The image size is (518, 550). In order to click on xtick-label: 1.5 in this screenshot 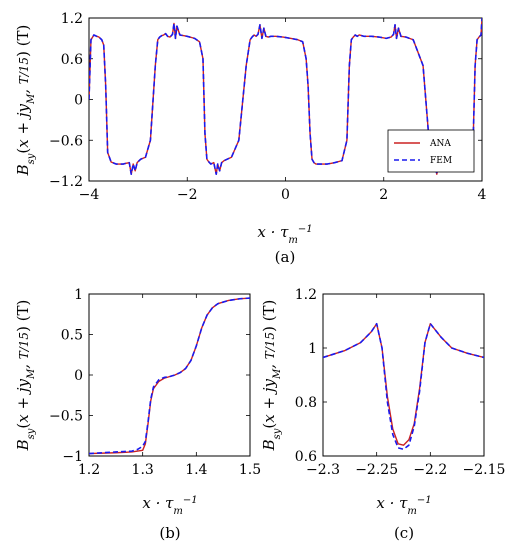, I will do `click(250, 470)`.